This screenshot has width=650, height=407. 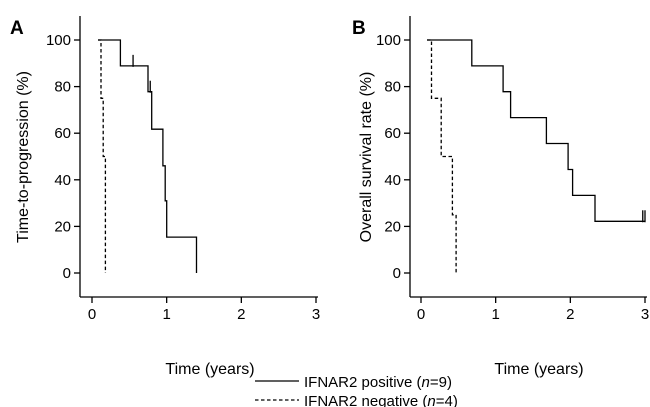 What do you see at coordinates (62, 226) in the screenshot?
I see `y-tick-label-a: 20` at bounding box center [62, 226].